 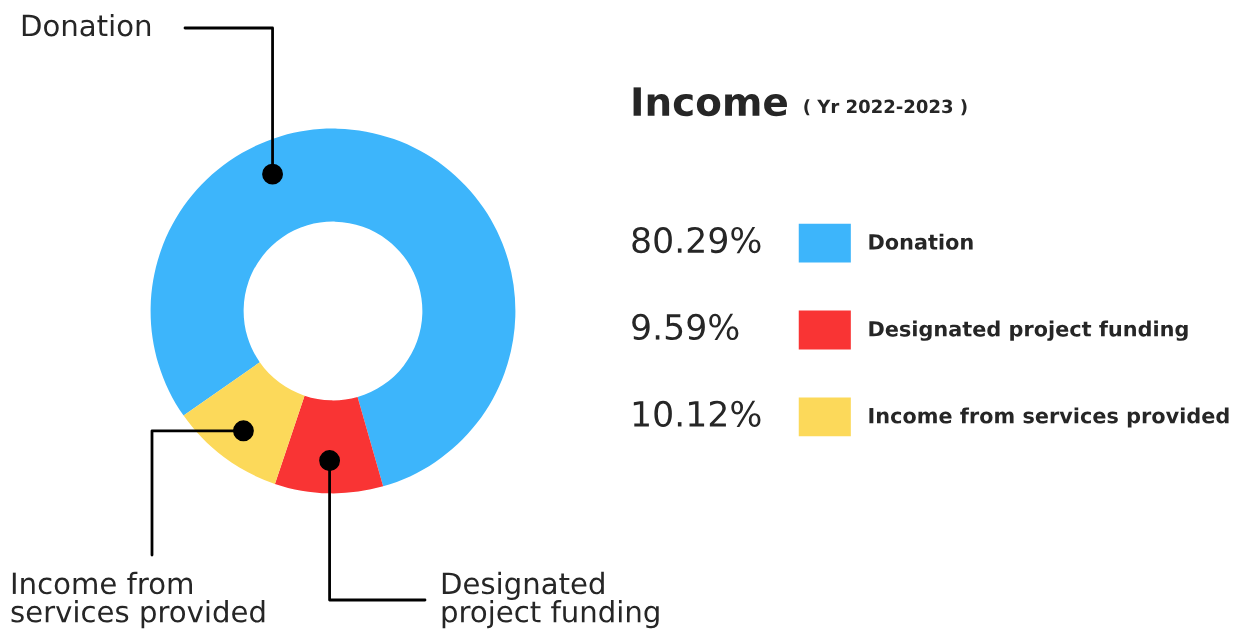 I want to click on legend-label: Donation, so click(x=921, y=241).